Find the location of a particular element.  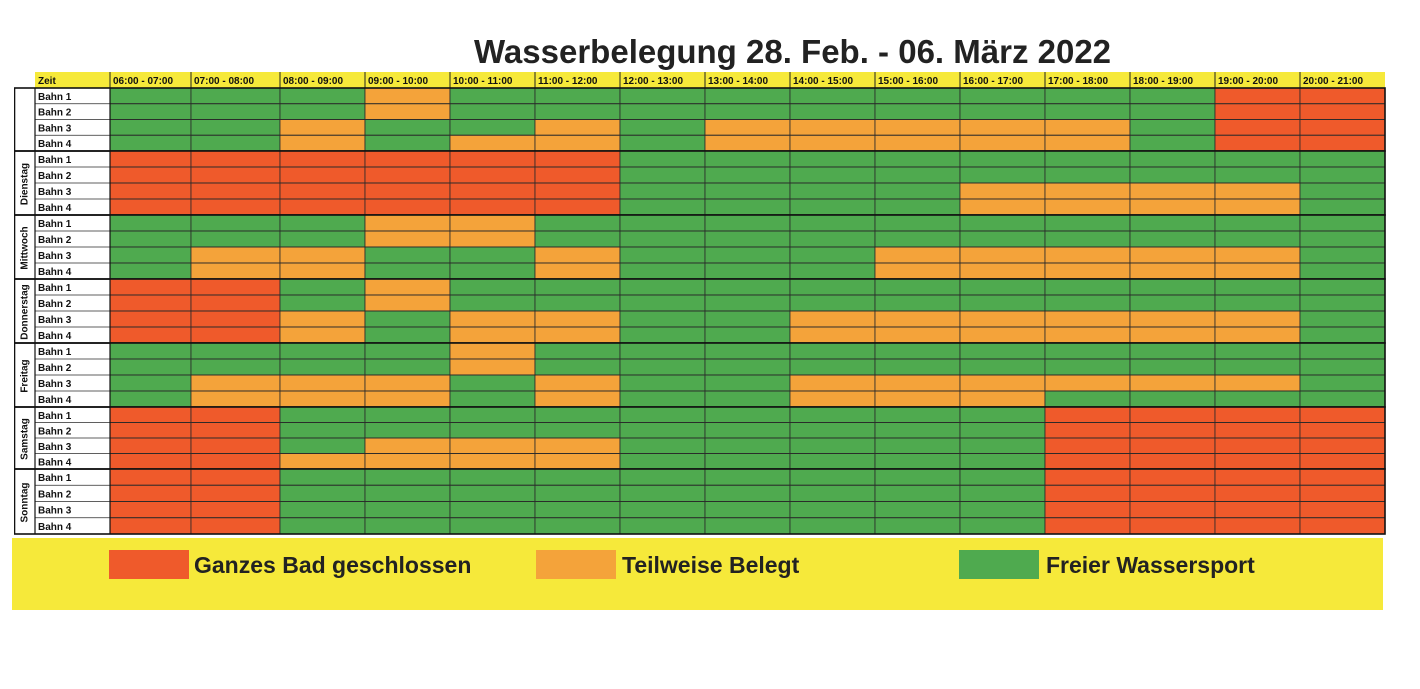

header-slot-7: 13:00 - 14:00 is located at coordinates (738, 81).